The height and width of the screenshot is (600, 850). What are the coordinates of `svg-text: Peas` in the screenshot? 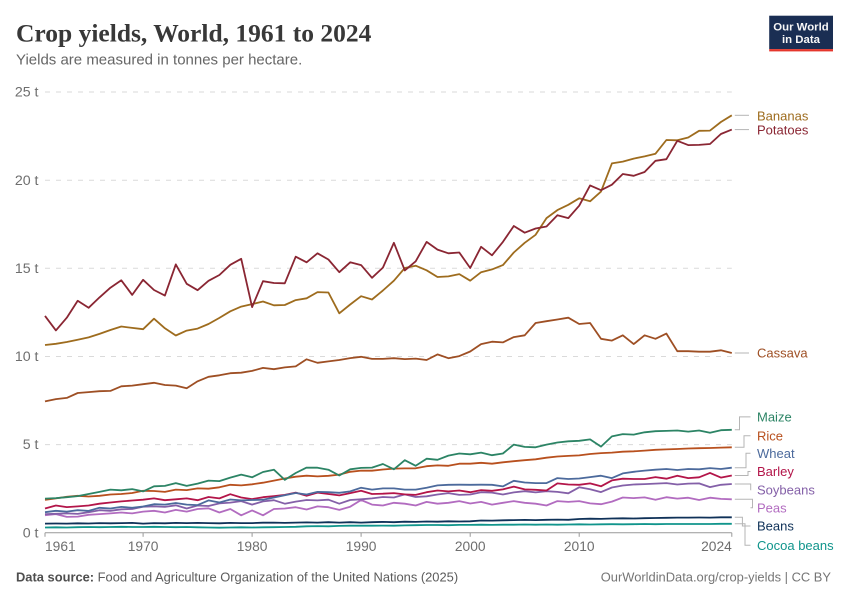 It's located at (772, 507).